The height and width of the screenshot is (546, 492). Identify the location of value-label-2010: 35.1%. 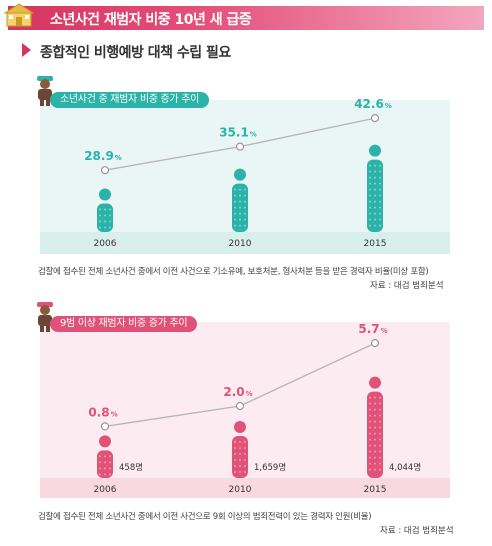
(238, 133).